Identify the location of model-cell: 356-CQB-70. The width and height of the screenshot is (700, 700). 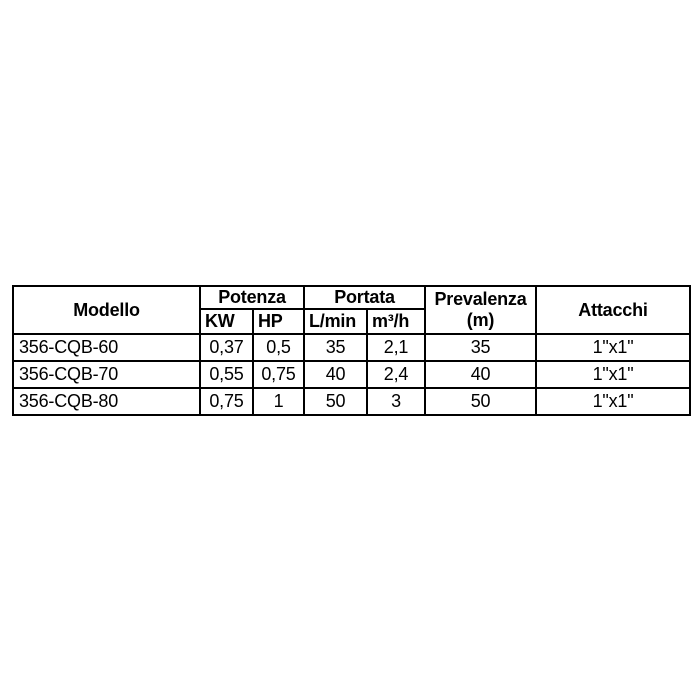
(106, 374).